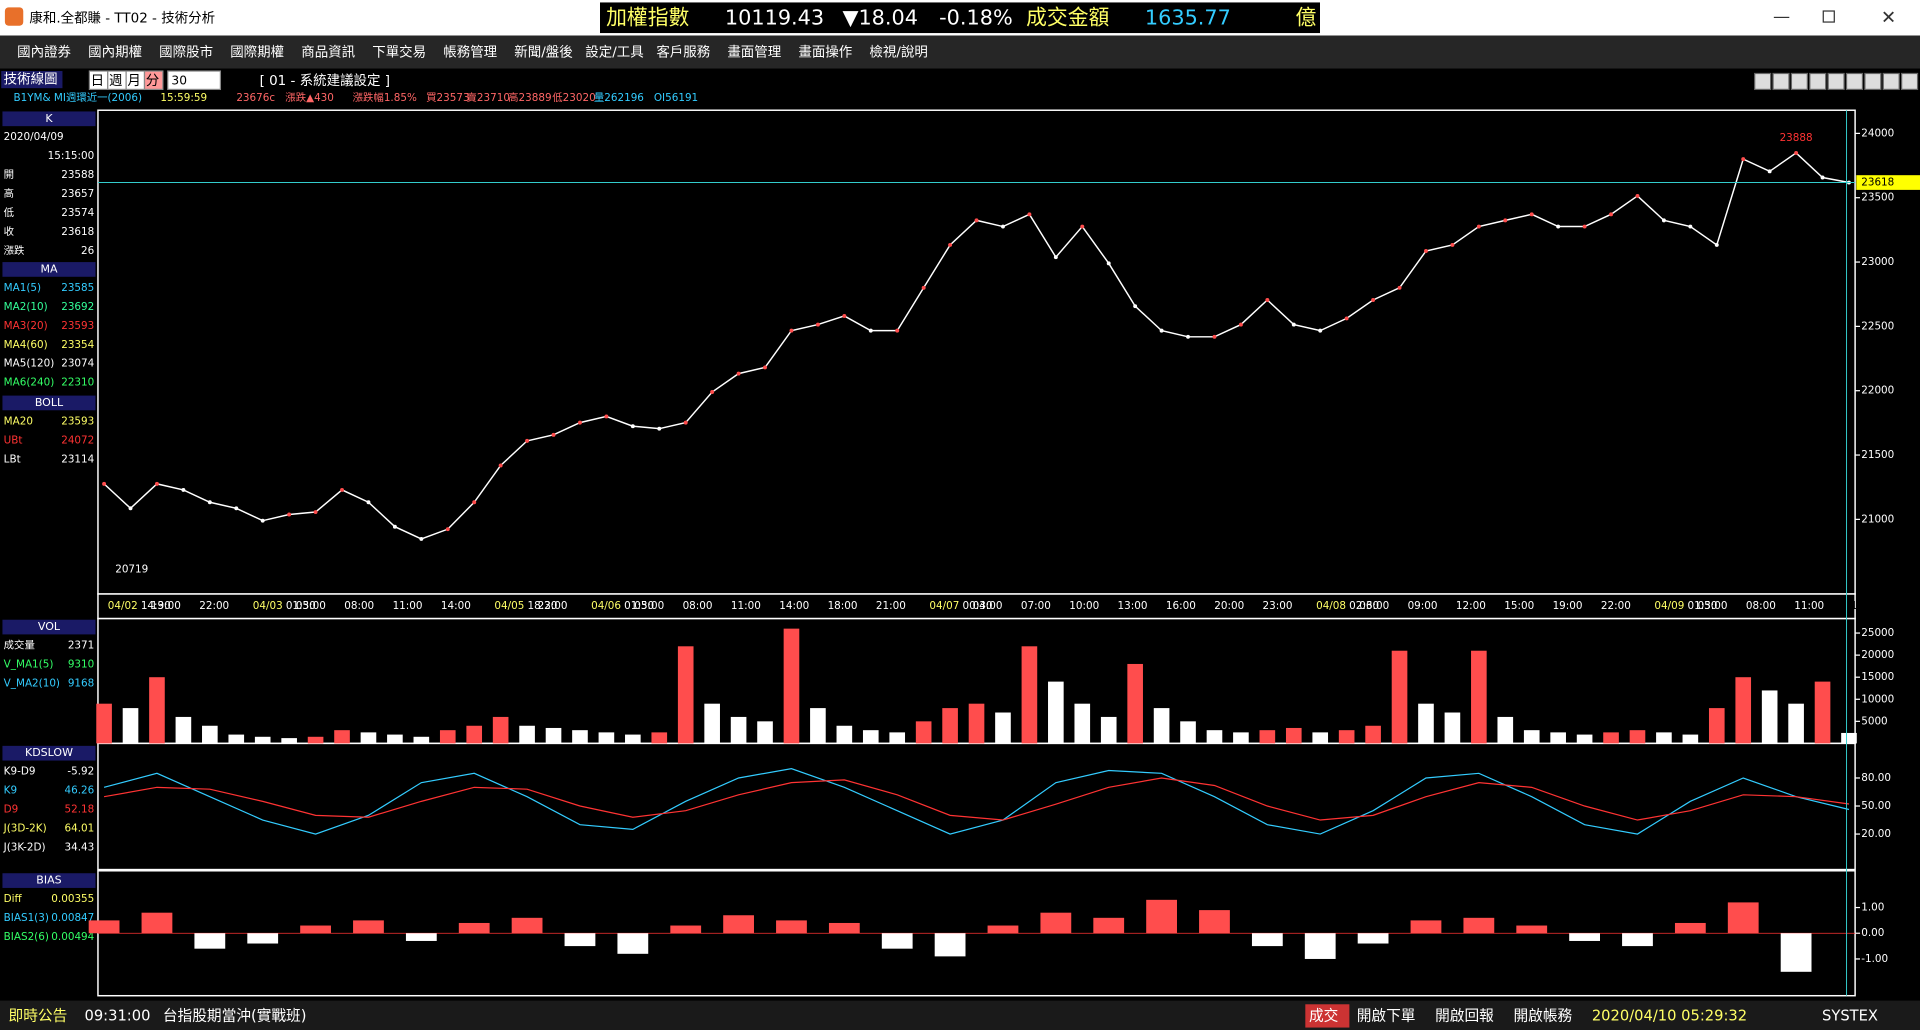 The width and height of the screenshot is (1920, 1030). I want to click on status-item: 開啟回報, so click(1464, 1016).